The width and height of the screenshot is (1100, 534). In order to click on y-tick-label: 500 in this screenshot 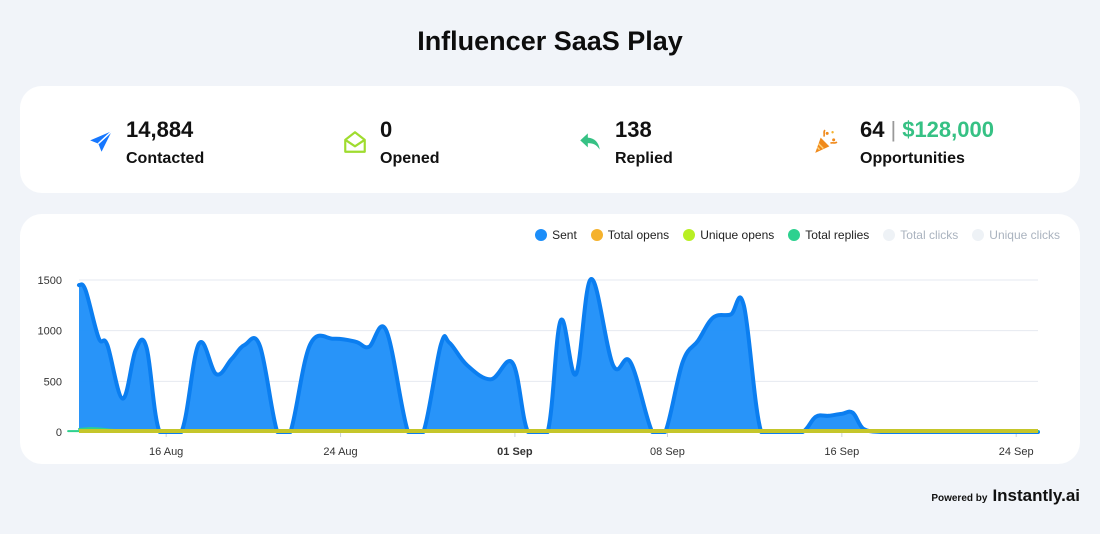, I will do `click(53, 382)`.